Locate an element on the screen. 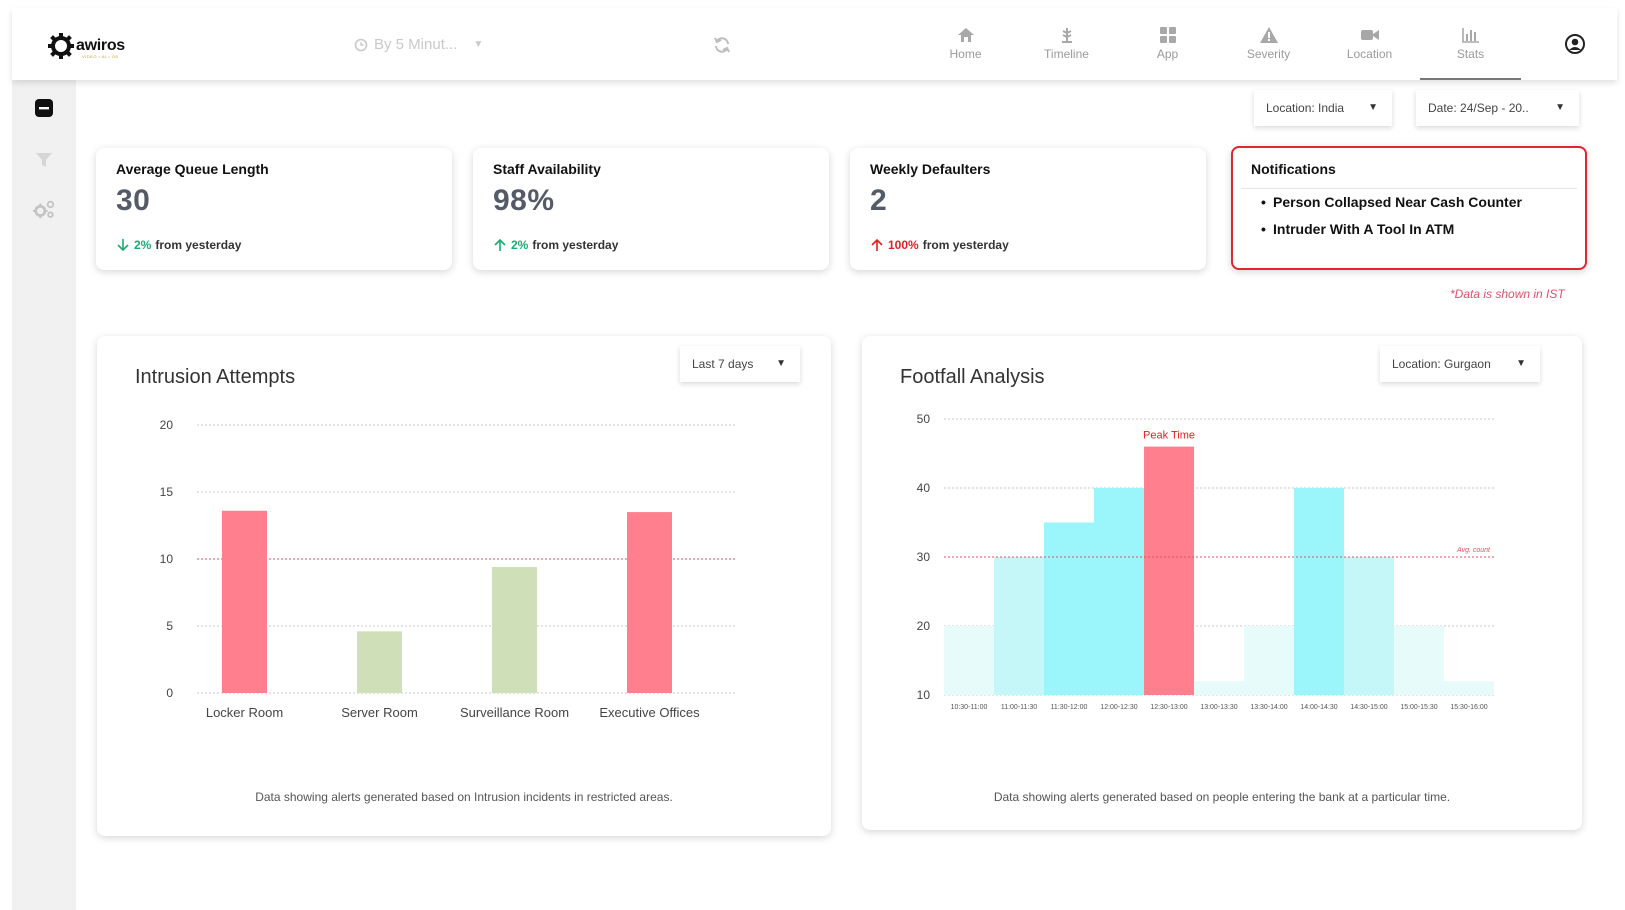  x-tick-label: Locker Room is located at coordinates (244, 712).